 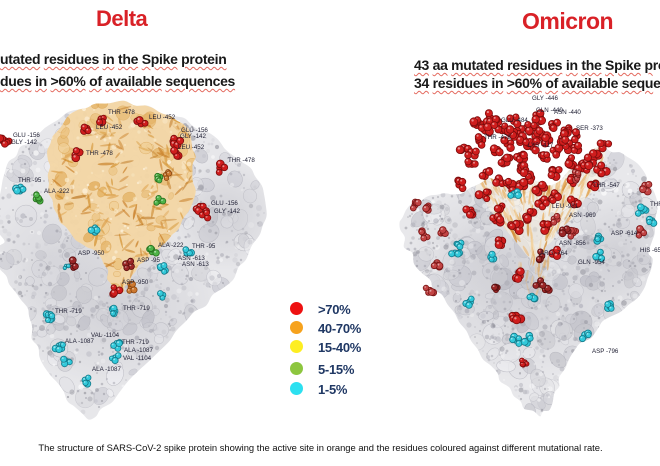 What do you see at coordinates (541, 145) in the screenshot?
I see `svg-text: LYS -417` at bounding box center [541, 145].